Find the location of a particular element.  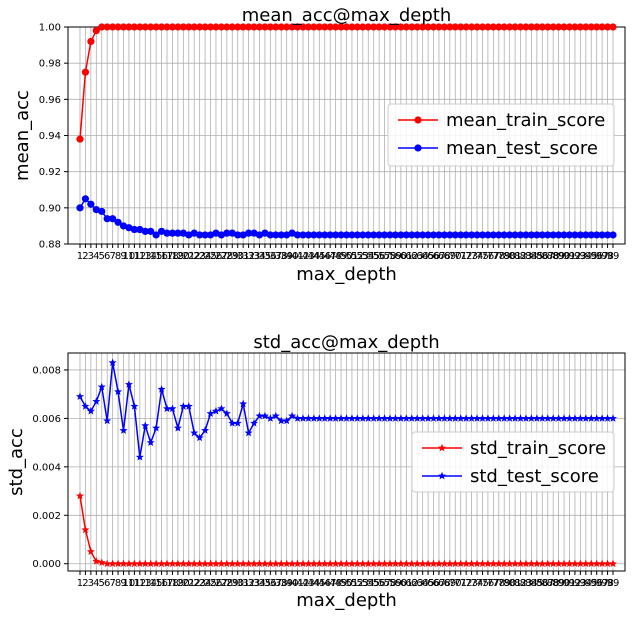

x-tick-label: 39 is located at coordinates (286, 256).